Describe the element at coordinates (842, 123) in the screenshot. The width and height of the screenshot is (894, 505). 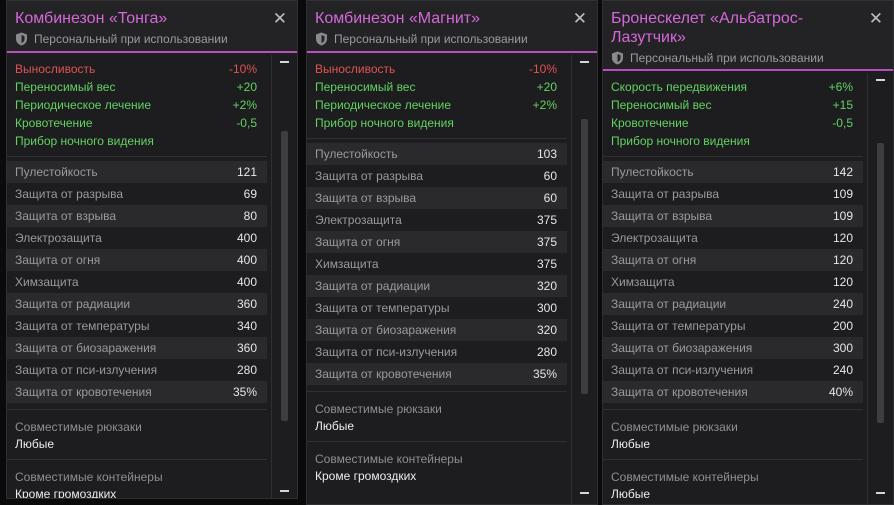
I see `effect-value: -0,5` at that location.